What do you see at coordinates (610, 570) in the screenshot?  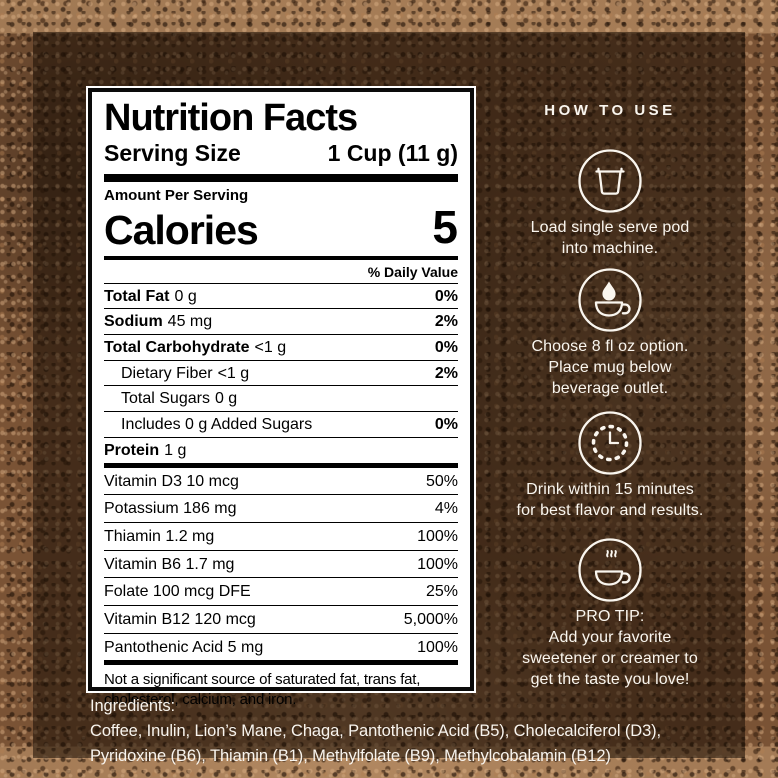 I see `steam-mug-icon` at bounding box center [610, 570].